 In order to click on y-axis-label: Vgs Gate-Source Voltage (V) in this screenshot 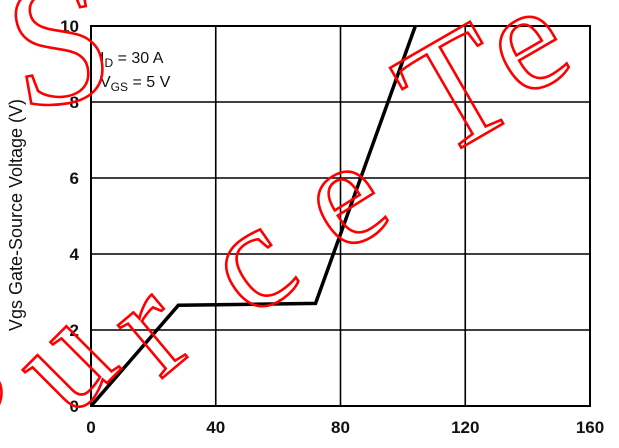, I will do `click(16, 215)`.